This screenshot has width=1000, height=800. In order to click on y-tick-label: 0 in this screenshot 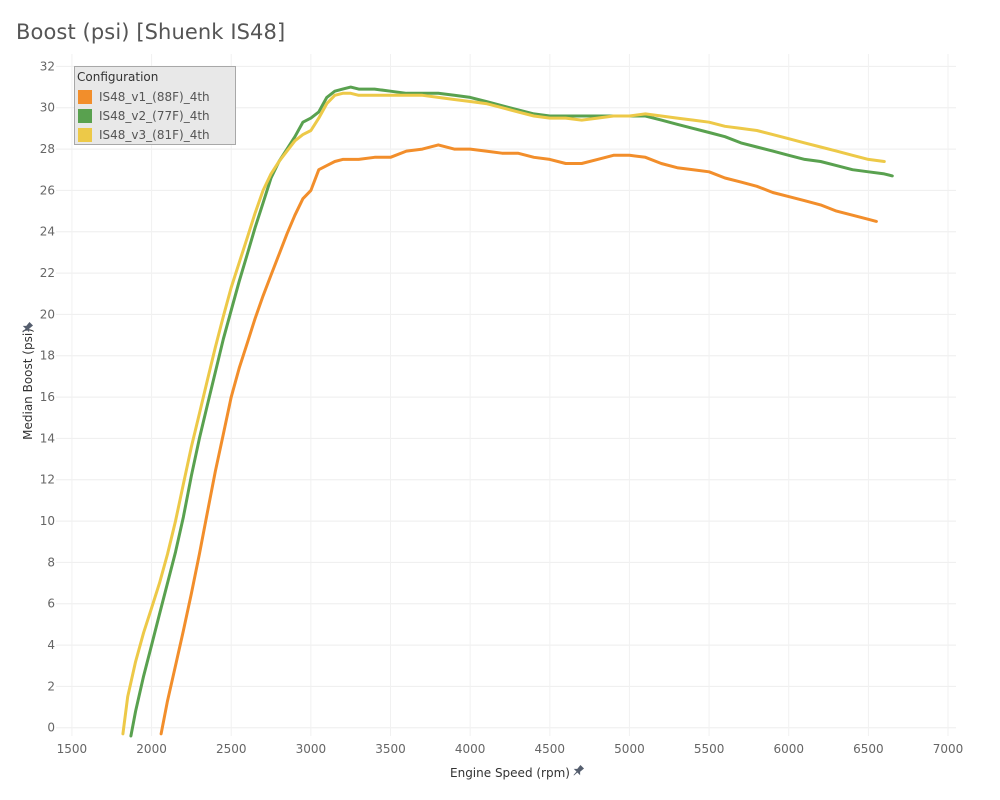, I will do `click(51, 728)`.